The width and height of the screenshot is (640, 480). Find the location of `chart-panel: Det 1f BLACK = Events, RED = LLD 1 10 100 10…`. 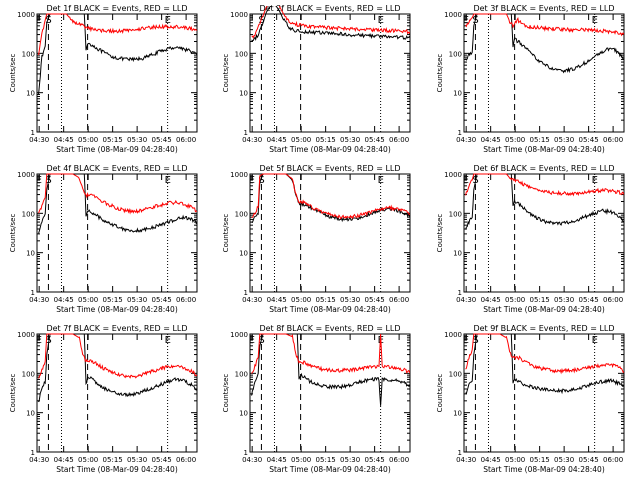

chart-panel: Det 1f BLACK = Events, RED = LLD 1 10 100 10… is located at coordinates (103, 79).